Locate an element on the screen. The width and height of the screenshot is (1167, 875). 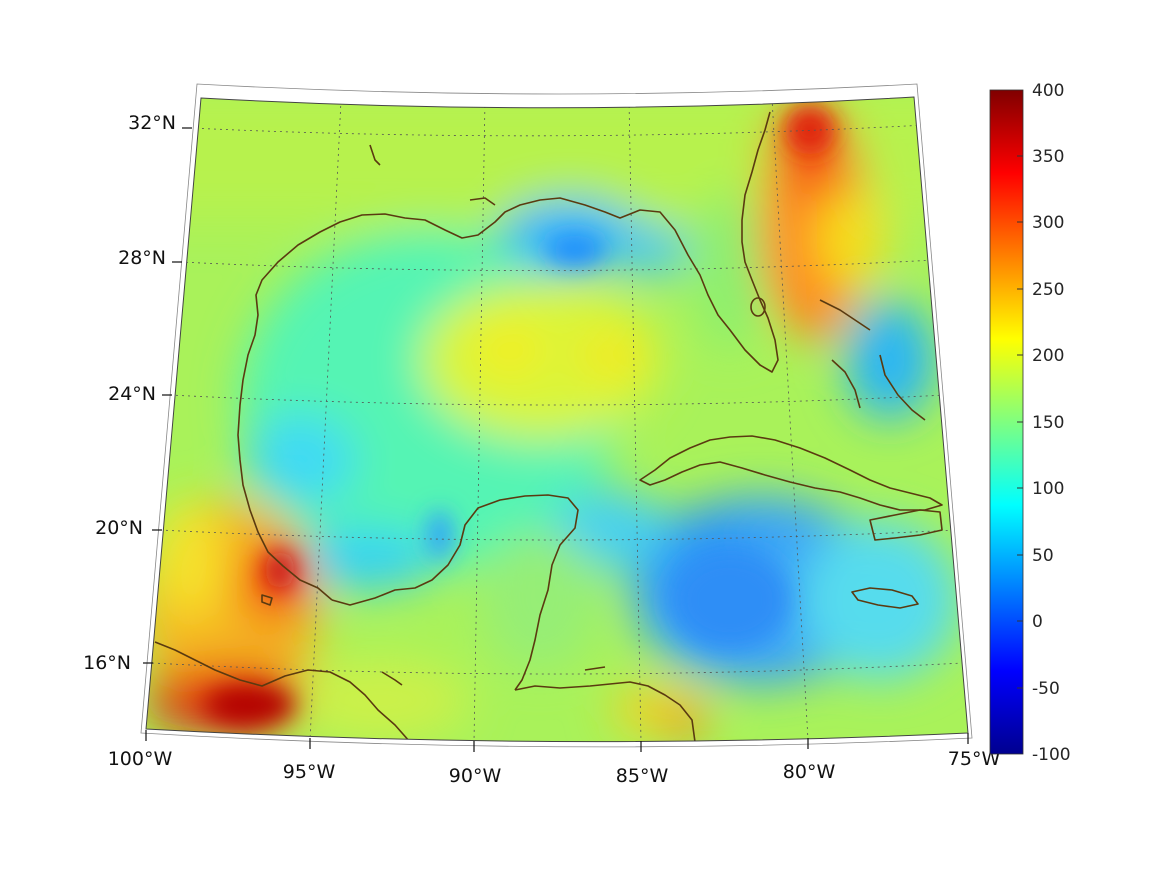
lon-label: 100°W is located at coordinates (140, 759).